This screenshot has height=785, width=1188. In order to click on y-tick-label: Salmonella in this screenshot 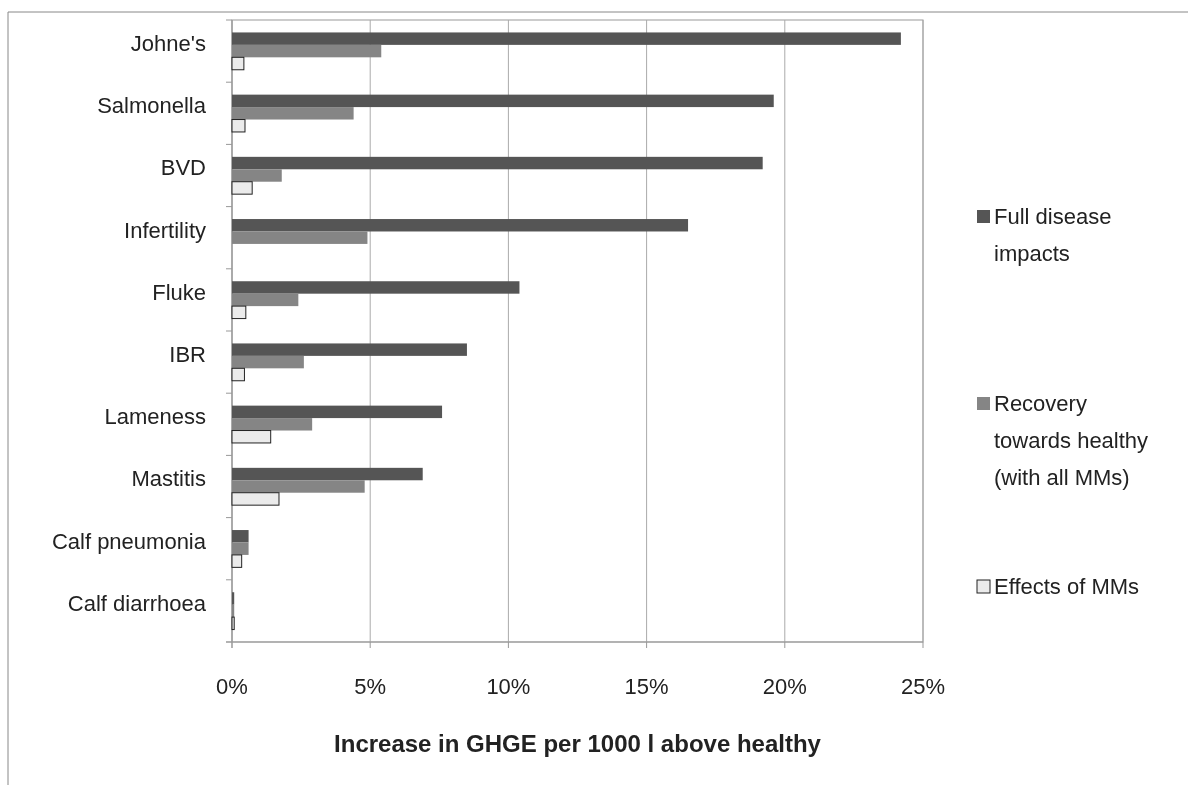, I will do `click(152, 106)`.